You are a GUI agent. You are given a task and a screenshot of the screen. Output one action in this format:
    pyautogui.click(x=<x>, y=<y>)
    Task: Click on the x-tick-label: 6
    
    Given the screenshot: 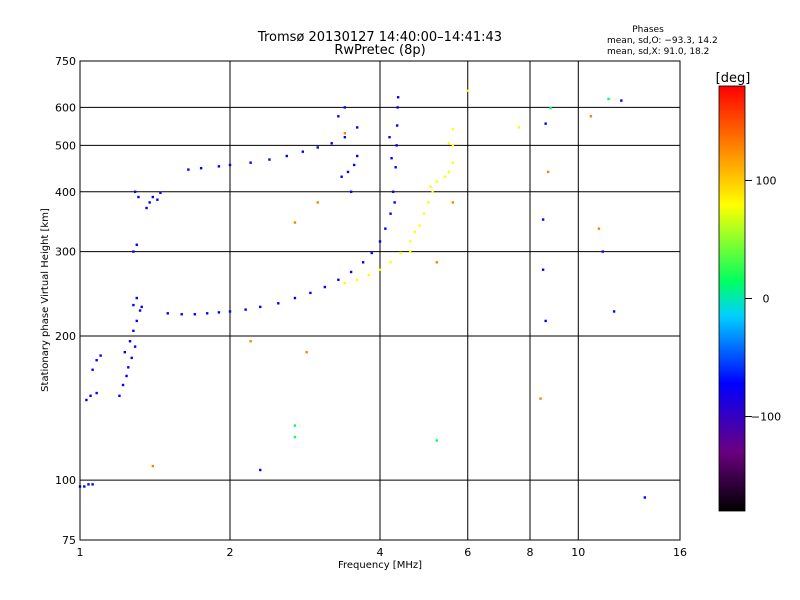 What is the action you would take?
    pyautogui.click(x=467, y=552)
    